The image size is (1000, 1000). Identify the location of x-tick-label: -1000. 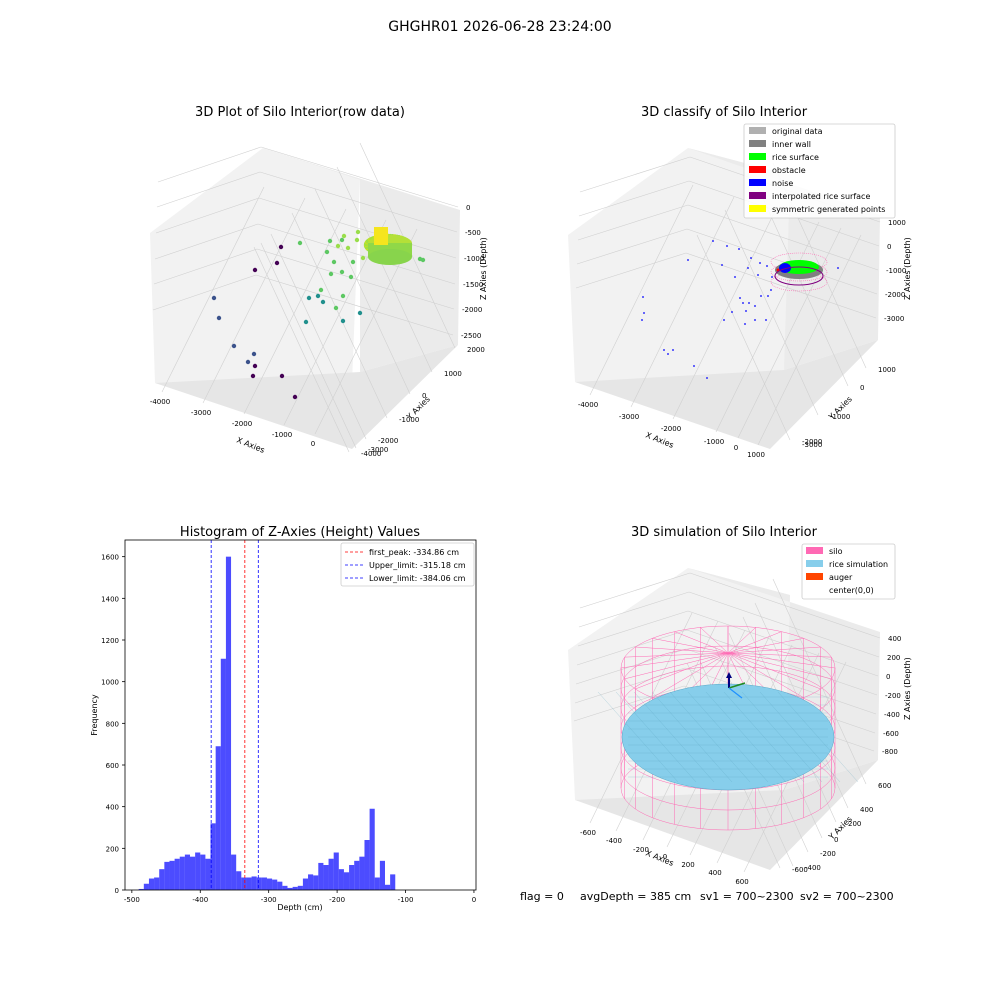
(282, 435).